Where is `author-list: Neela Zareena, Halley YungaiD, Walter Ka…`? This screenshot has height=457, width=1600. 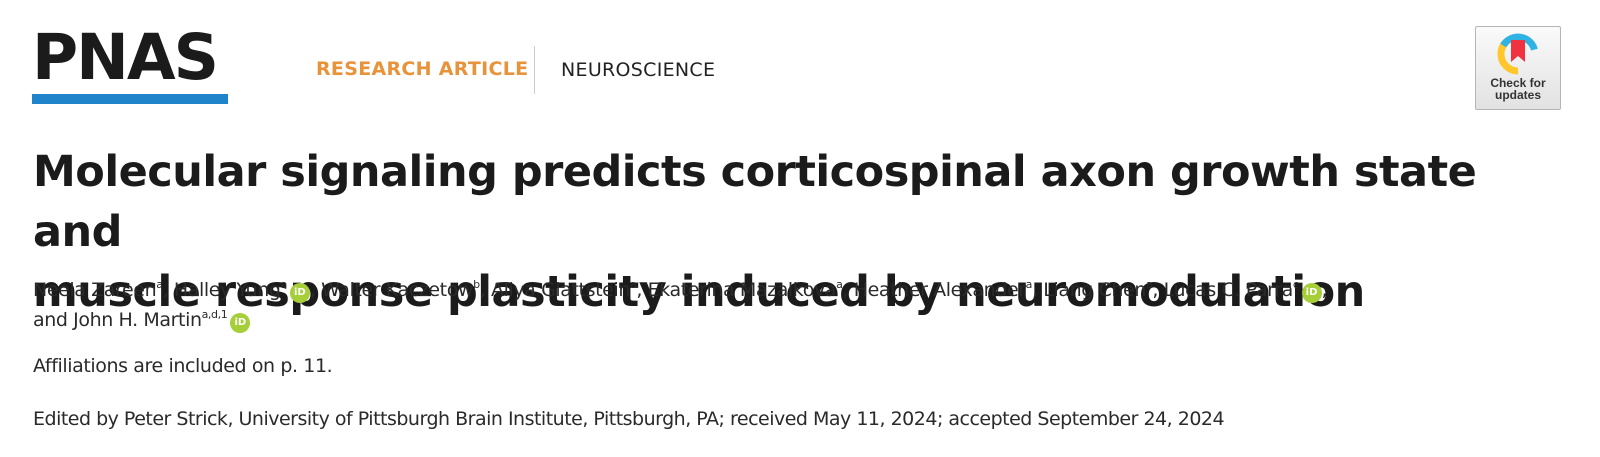 author-list: Neela Zareena, Halley YungaiD, Walter Ka… is located at coordinates (680, 305).